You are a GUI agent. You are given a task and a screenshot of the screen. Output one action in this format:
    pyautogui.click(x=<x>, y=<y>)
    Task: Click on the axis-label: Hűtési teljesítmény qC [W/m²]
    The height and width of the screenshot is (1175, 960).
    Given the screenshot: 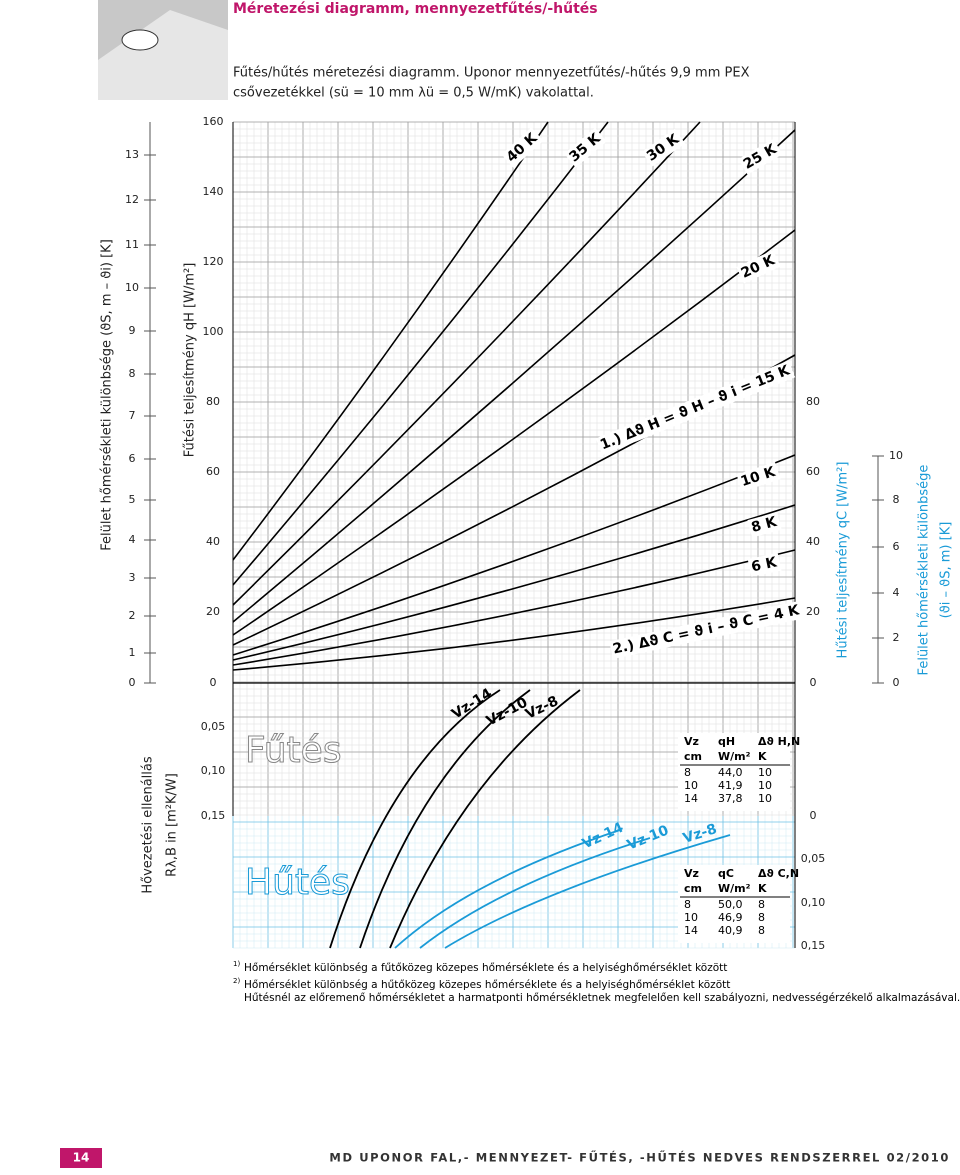 What is the action you would take?
    pyautogui.click(x=843, y=560)
    